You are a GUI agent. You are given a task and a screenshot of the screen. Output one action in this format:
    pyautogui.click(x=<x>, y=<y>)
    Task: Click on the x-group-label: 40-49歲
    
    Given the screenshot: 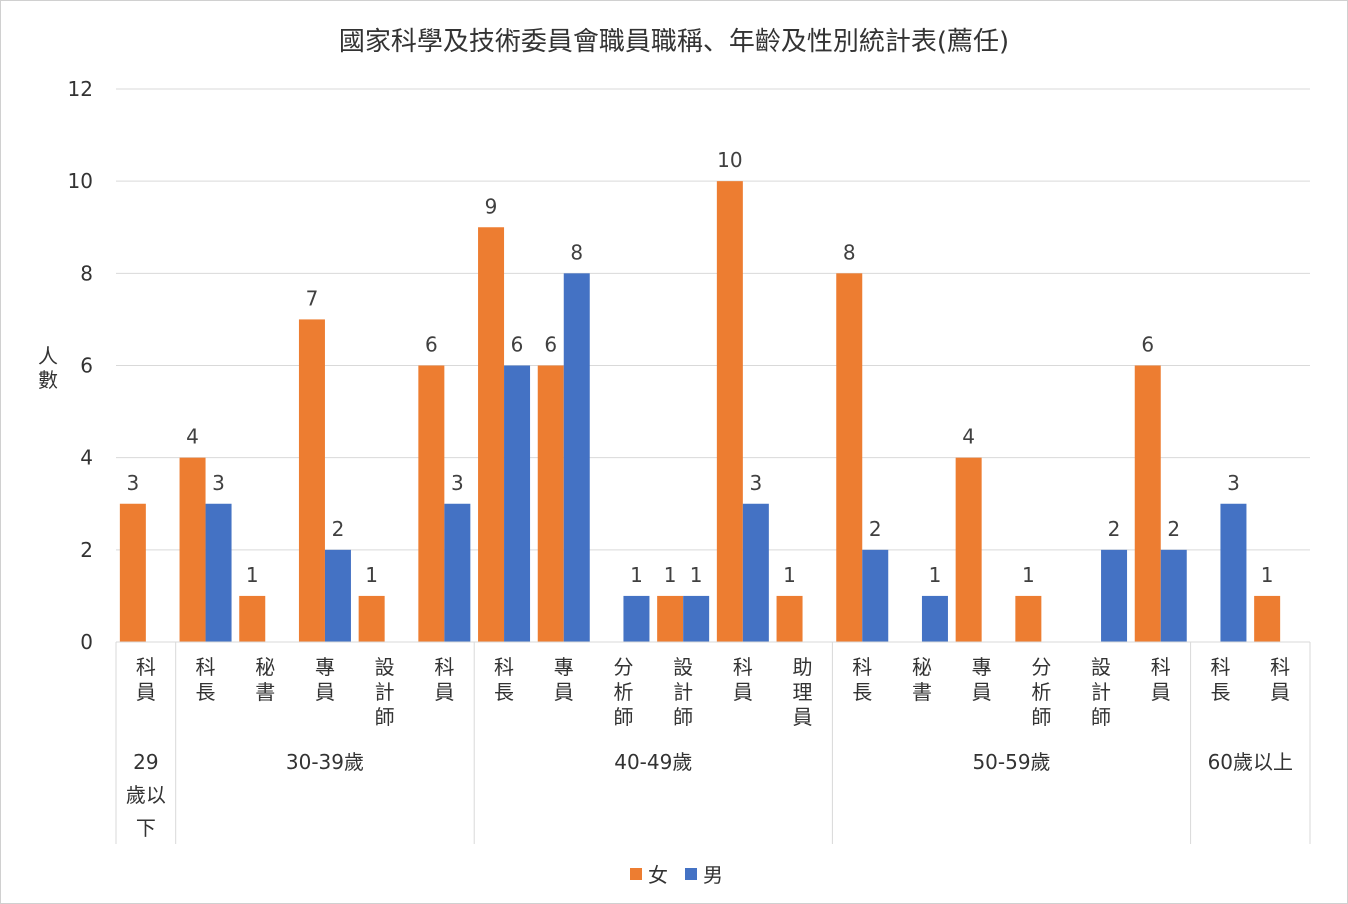 What is the action you would take?
    pyautogui.click(x=653, y=762)
    